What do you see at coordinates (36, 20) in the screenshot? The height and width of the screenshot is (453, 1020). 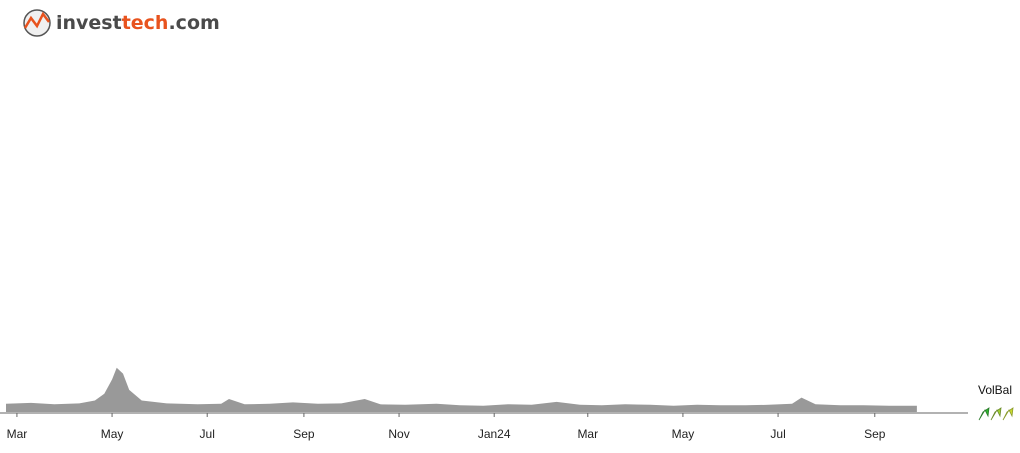 I see `logo-chart-mark` at bounding box center [36, 20].